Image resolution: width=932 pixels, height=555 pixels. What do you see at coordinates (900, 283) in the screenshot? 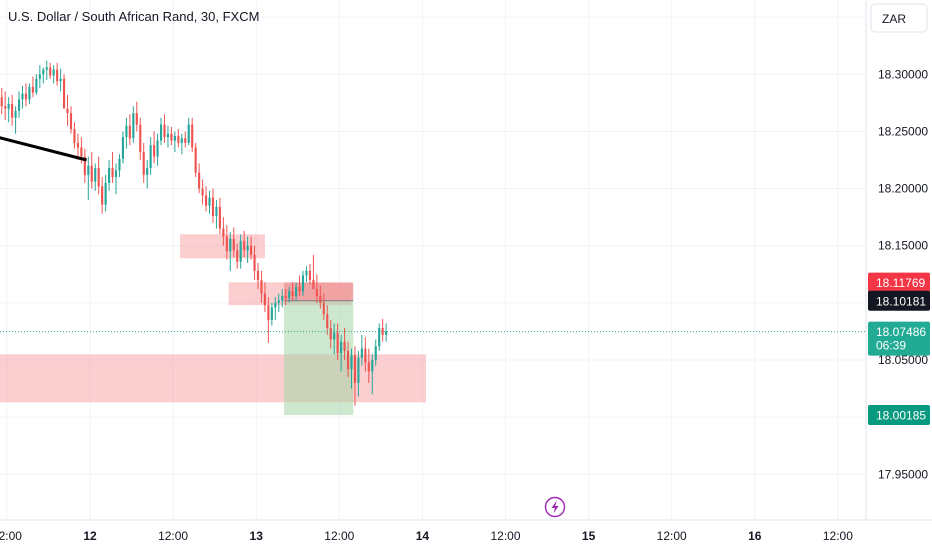
I see `stop-price-label-text: 18.11769` at bounding box center [900, 283].